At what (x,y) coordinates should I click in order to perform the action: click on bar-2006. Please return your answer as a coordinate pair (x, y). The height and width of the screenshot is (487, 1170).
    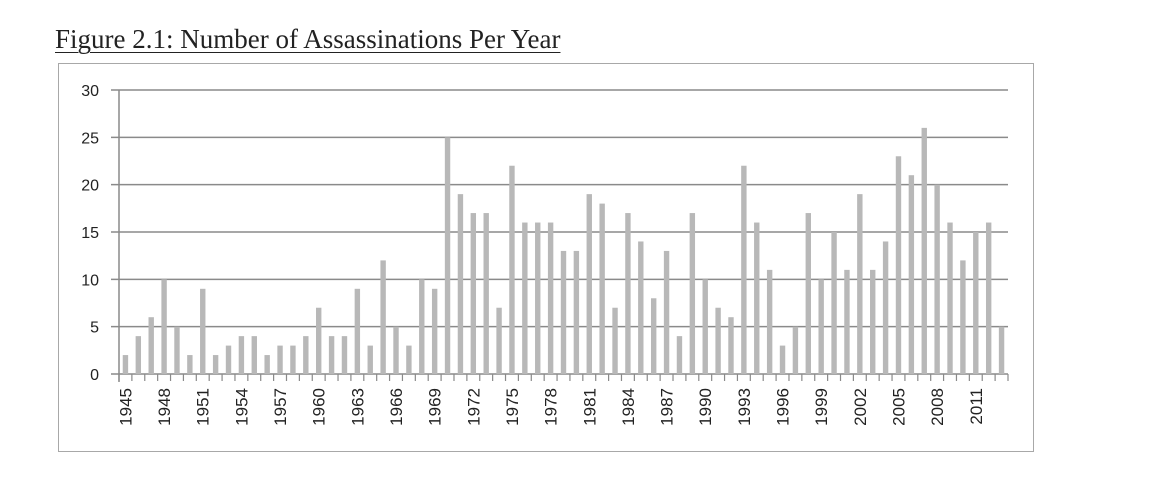
    Looking at the image, I should click on (911, 274).